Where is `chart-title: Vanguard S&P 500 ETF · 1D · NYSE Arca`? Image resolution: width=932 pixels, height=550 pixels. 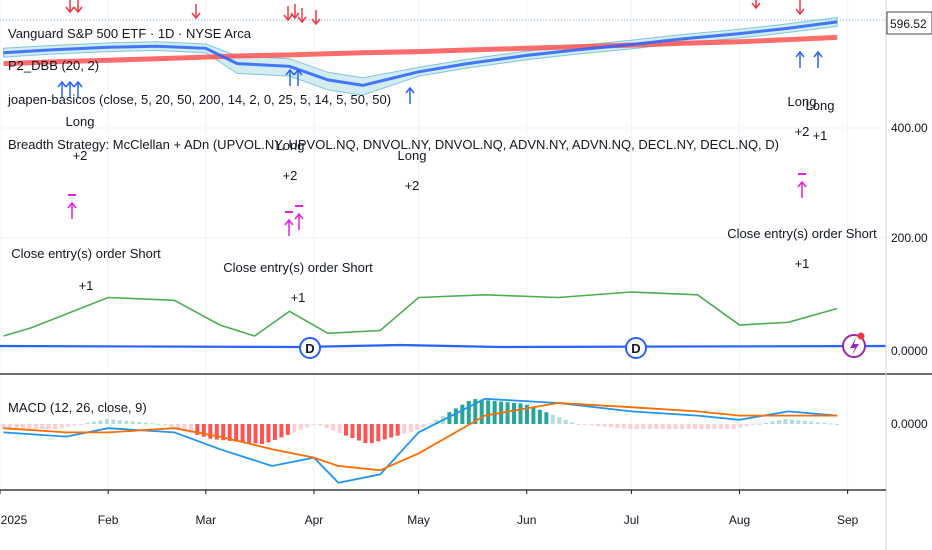
chart-title: Vanguard S&P 500 ETF · 1D · NYSE Arca is located at coordinates (130, 33).